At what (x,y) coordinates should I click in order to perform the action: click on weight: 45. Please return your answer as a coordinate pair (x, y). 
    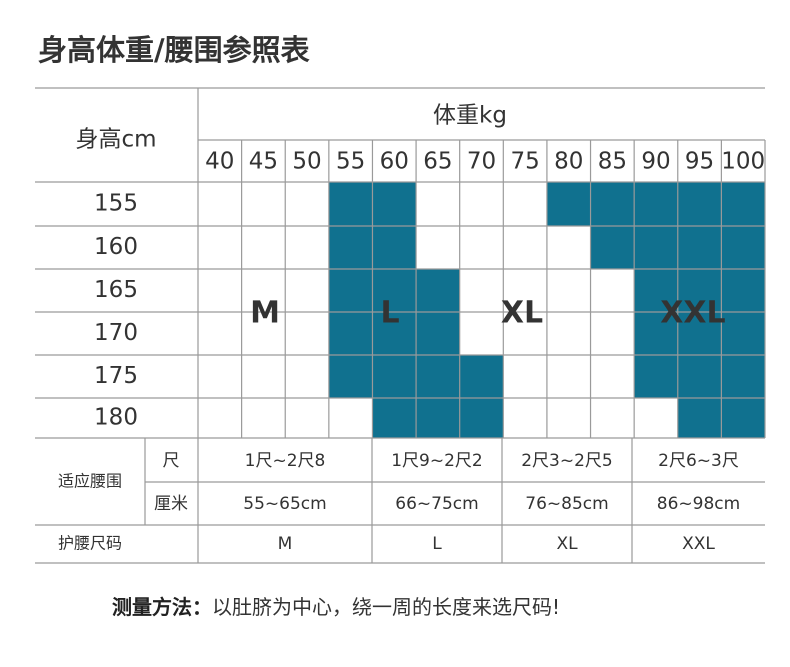
    Looking at the image, I should click on (263, 162).